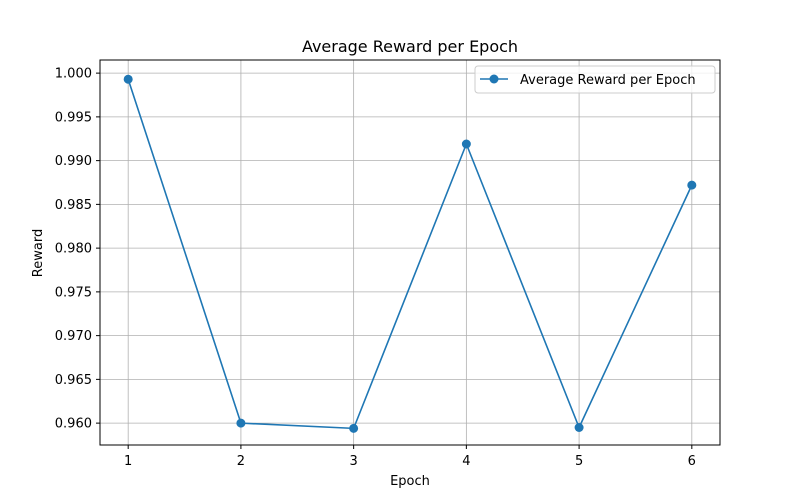 This screenshot has width=800, height=500. Describe the element at coordinates (241, 461) in the screenshot. I see `x-tick-label: 2` at that location.